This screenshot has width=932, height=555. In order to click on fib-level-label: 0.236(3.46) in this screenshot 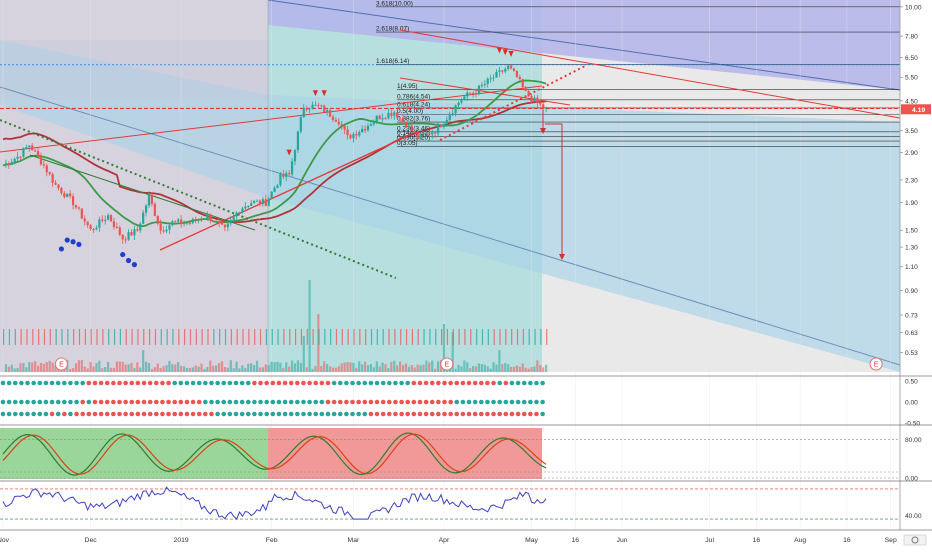, I will do `click(413, 128)`.